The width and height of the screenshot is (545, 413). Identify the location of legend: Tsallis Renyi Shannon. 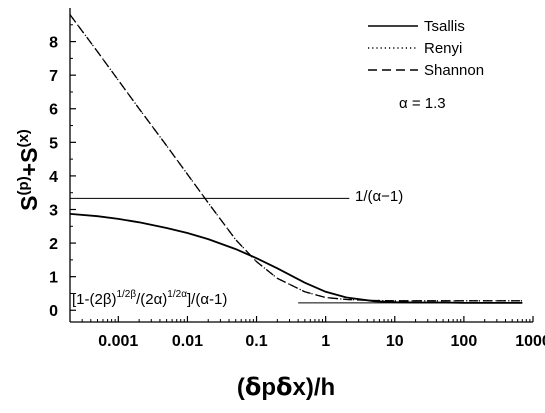
(426, 48).